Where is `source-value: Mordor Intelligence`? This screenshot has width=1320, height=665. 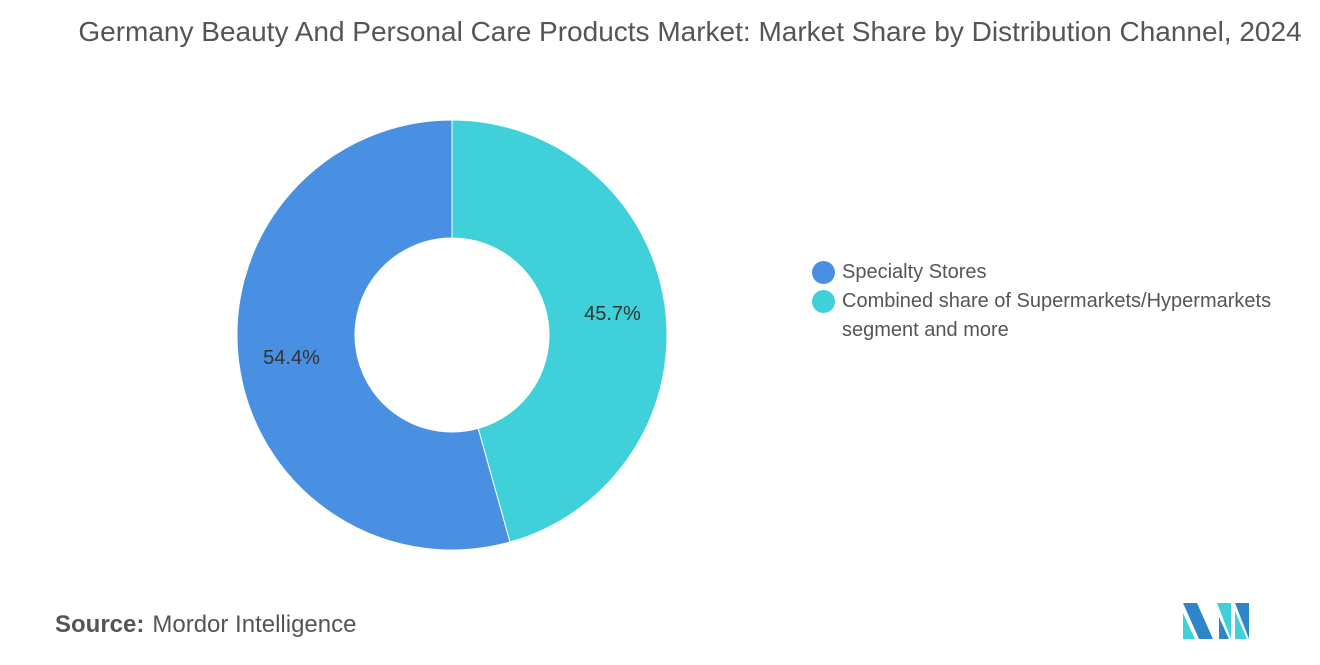
source-value: Mordor Intelligence is located at coordinates (254, 624).